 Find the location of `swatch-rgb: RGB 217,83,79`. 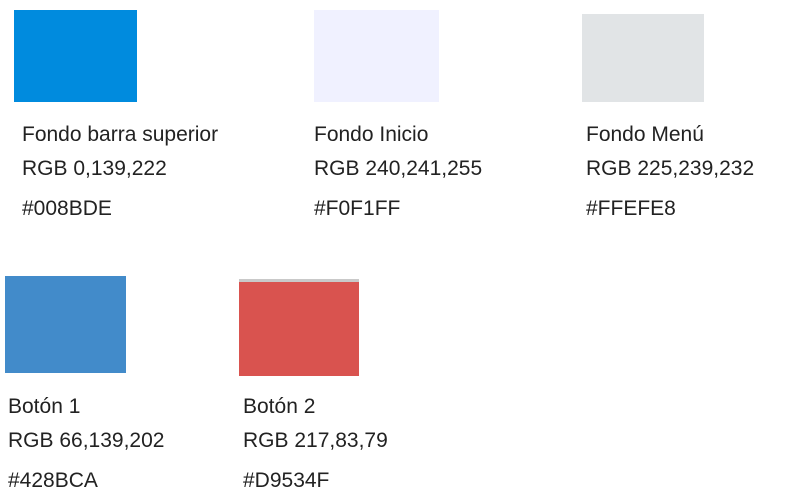

swatch-rgb: RGB 217,83,79 is located at coordinates (315, 440).